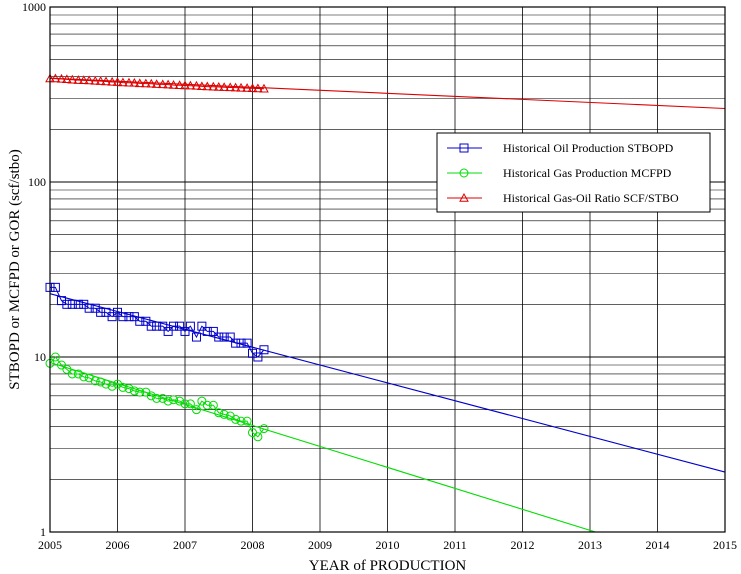 This screenshot has width=741, height=574. What do you see at coordinates (40, 357) in the screenshot?
I see `y-tick-label: 10` at bounding box center [40, 357].